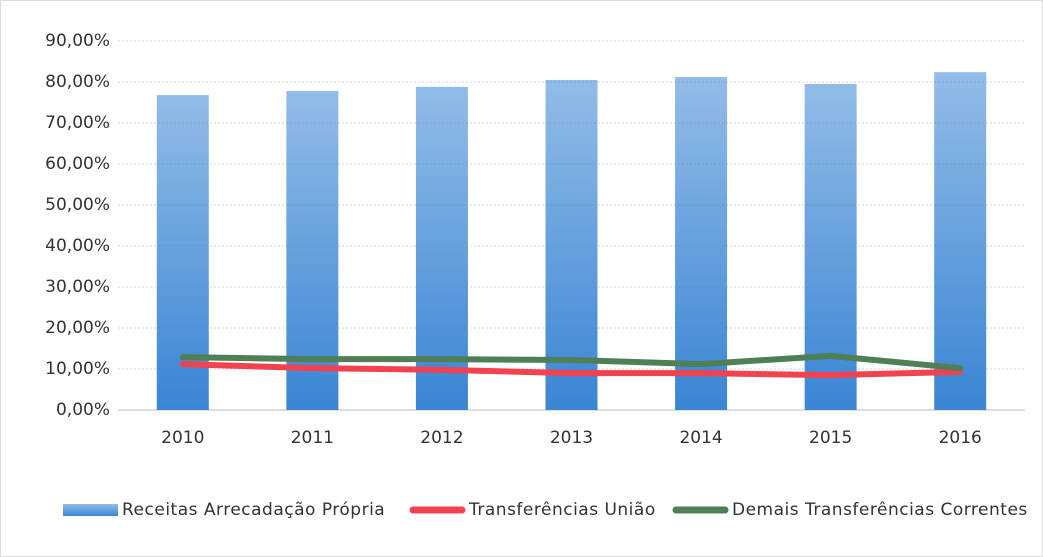  What do you see at coordinates (83, 410) in the screenshot?
I see `y-tick-label: 0,00%` at bounding box center [83, 410].